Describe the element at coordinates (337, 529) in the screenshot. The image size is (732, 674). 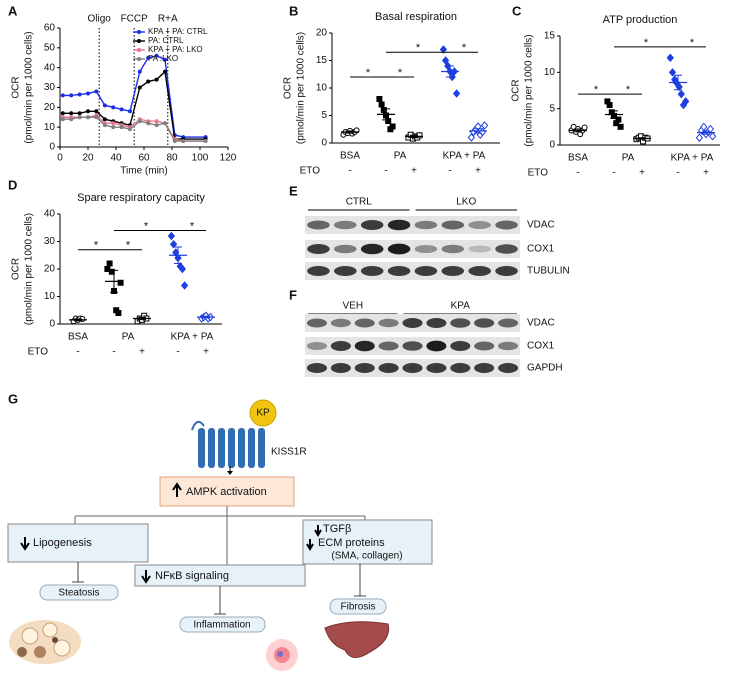
I see `effect-label: TGFβ` at that location.